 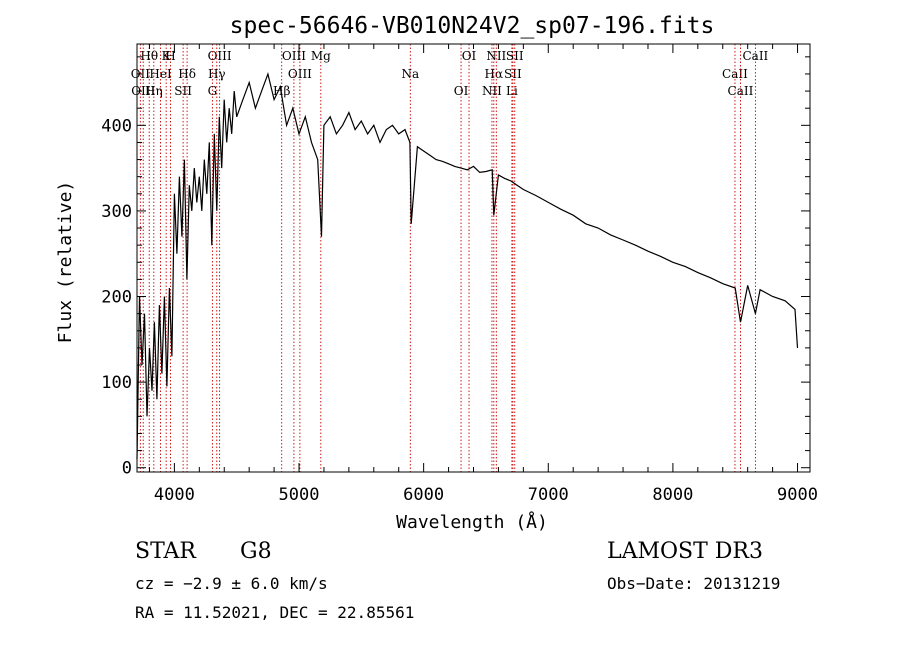 I want to click on emission-line-label: K, so click(x=167, y=56).